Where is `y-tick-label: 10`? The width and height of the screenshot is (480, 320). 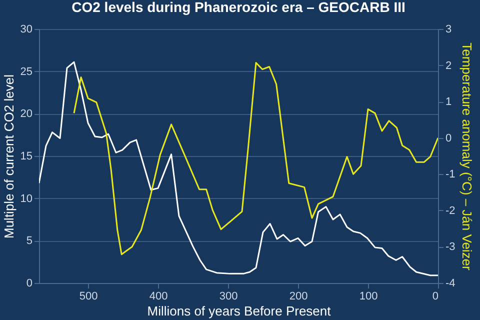
y-tick-label: 10 is located at coordinates (26, 198).